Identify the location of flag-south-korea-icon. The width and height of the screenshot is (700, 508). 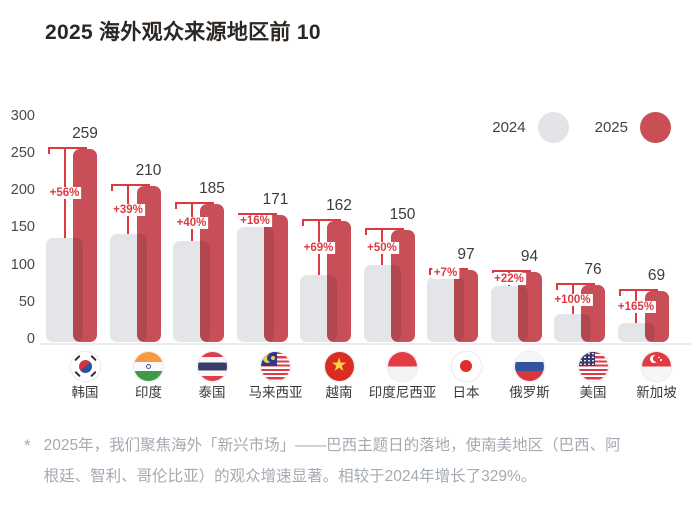
(85, 366).